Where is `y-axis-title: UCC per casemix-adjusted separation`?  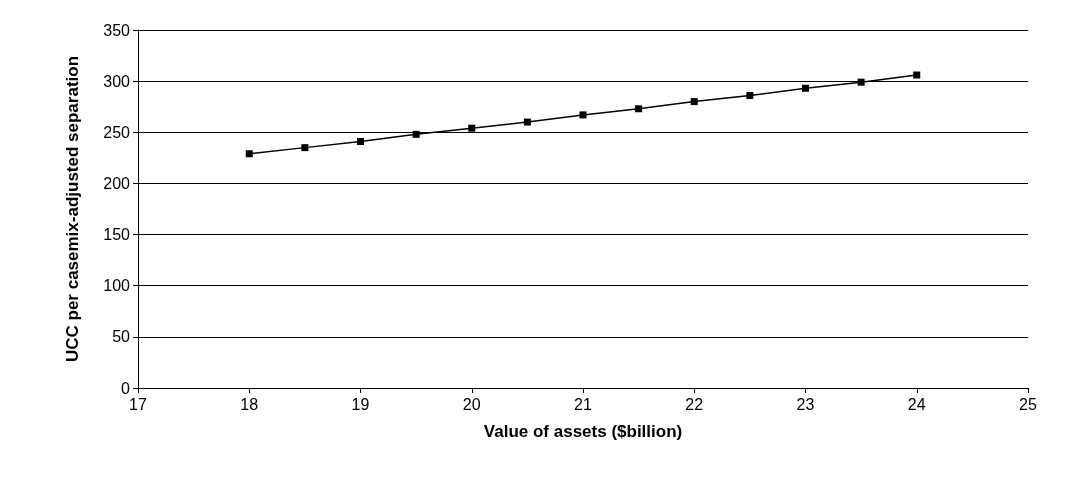
y-axis-title: UCC per casemix-adjusted separation is located at coordinates (72, 209).